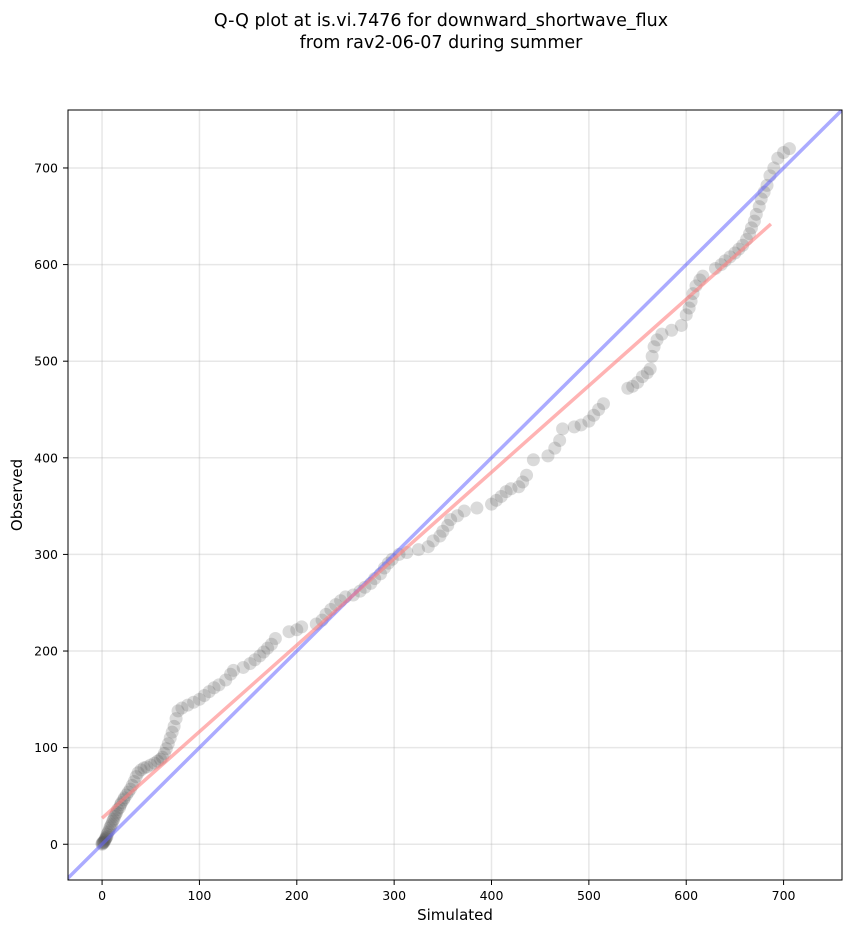 Image resolution: width=851 pixels, height=934 pixels. What do you see at coordinates (200, 895) in the screenshot?
I see `x-tick-label: 100` at bounding box center [200, 895].